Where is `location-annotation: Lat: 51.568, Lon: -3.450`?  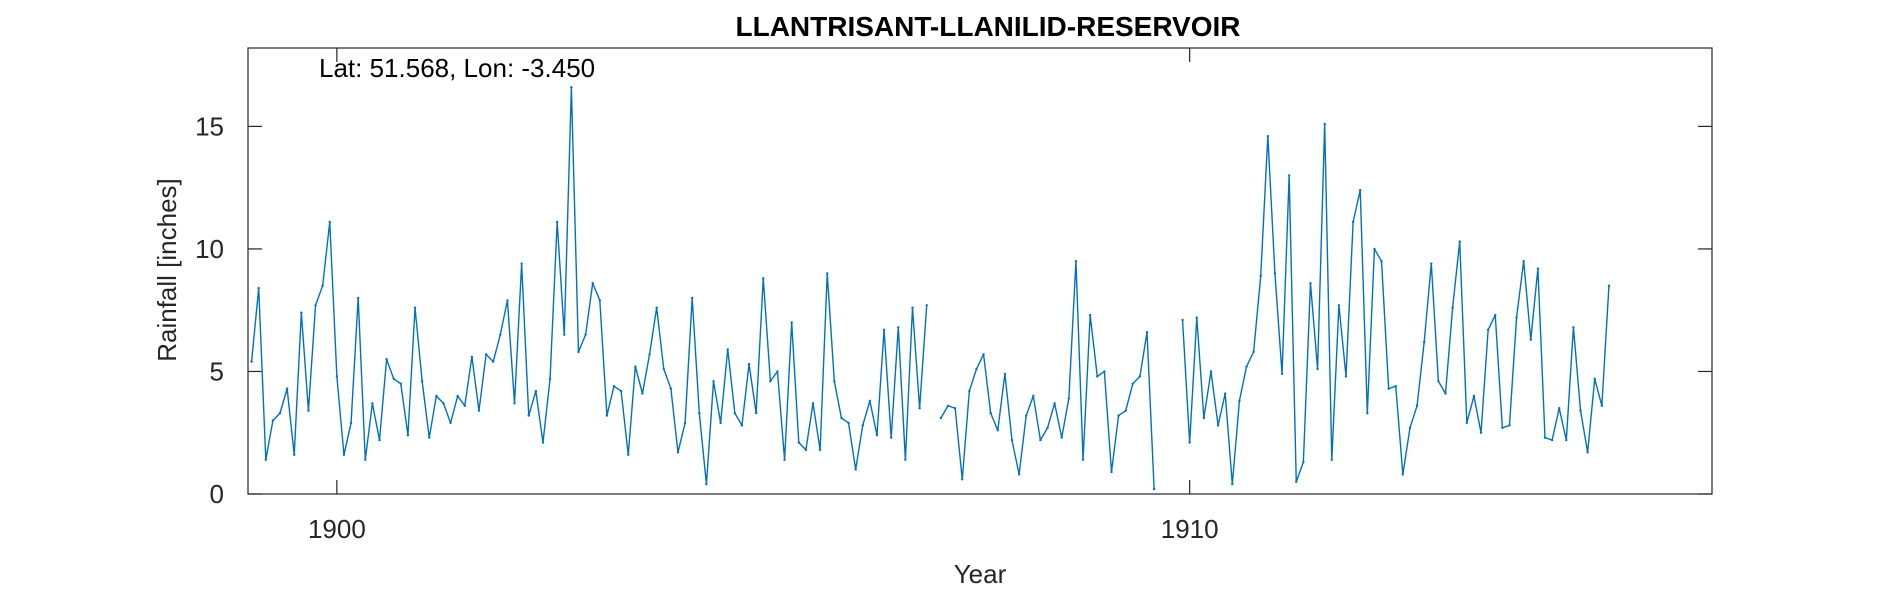
location-annotation: Lat: 51.568, Lon: -3.450 is located at coordinates (457, 68).